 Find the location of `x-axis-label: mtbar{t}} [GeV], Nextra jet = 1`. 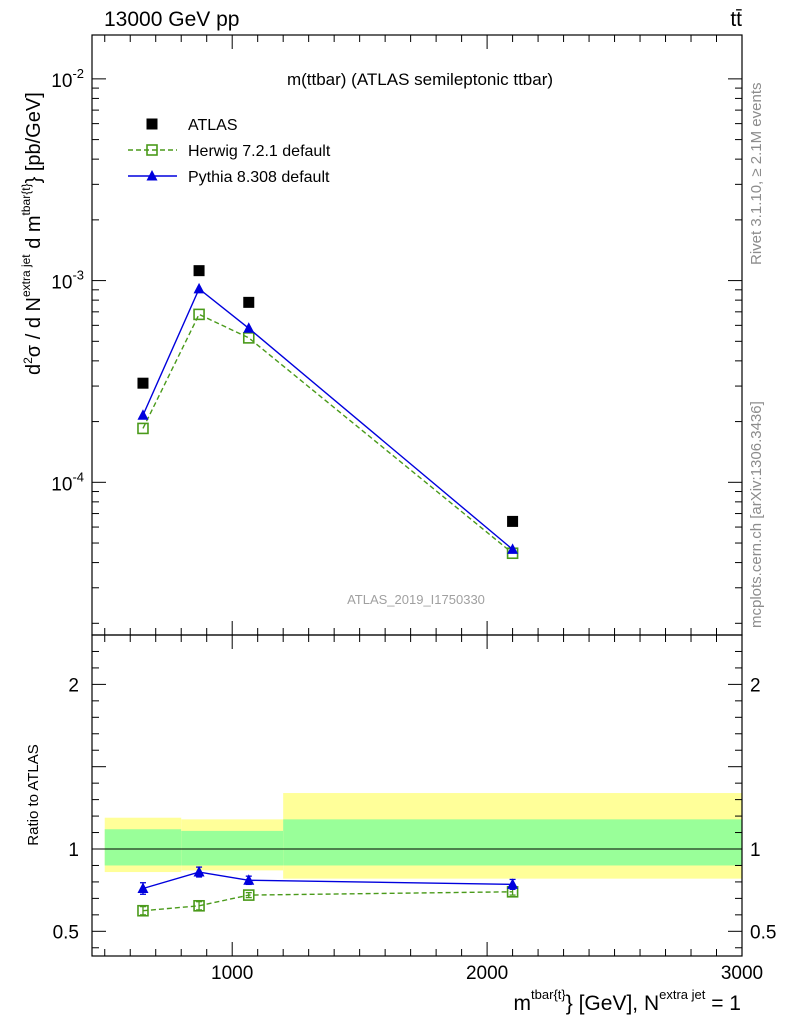

x-axis-label: mtbar{t}} [GeV], Nextra jet = 1 is located at coordinates (627, 1001).